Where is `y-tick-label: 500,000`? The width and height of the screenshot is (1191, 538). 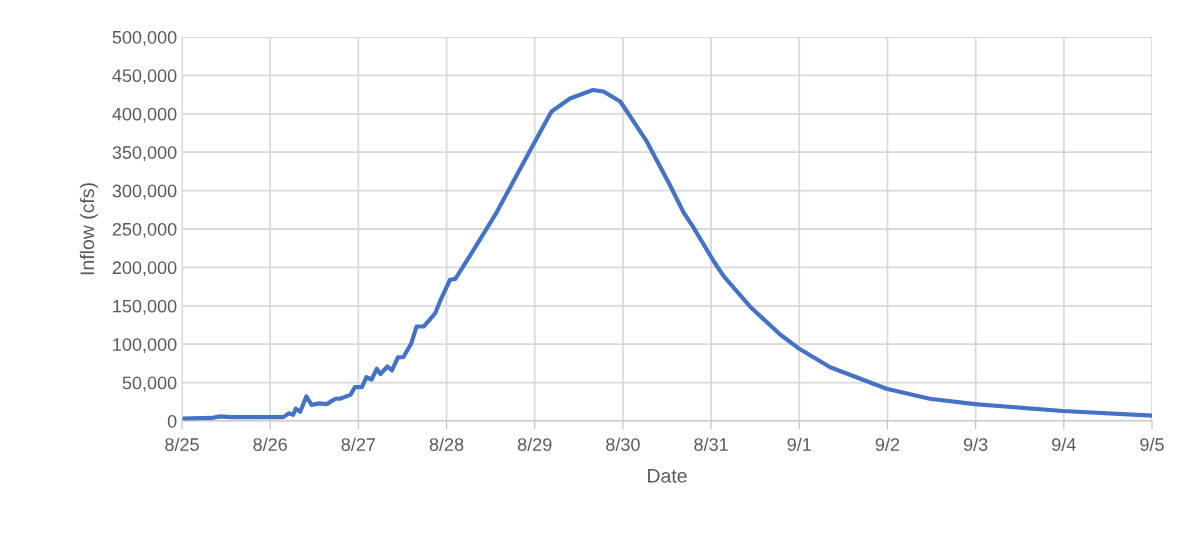
y-tick-label: 500,000 is located at coordinates (144, 38).